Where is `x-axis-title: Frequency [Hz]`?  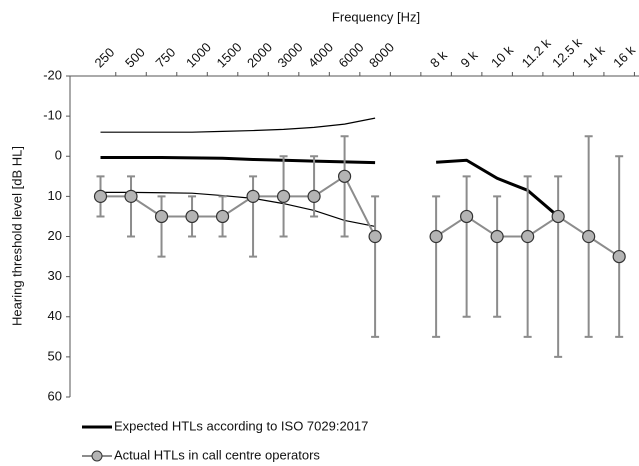 x-axis-title: Frequency [Hz] is located at coordinates (376, 16).